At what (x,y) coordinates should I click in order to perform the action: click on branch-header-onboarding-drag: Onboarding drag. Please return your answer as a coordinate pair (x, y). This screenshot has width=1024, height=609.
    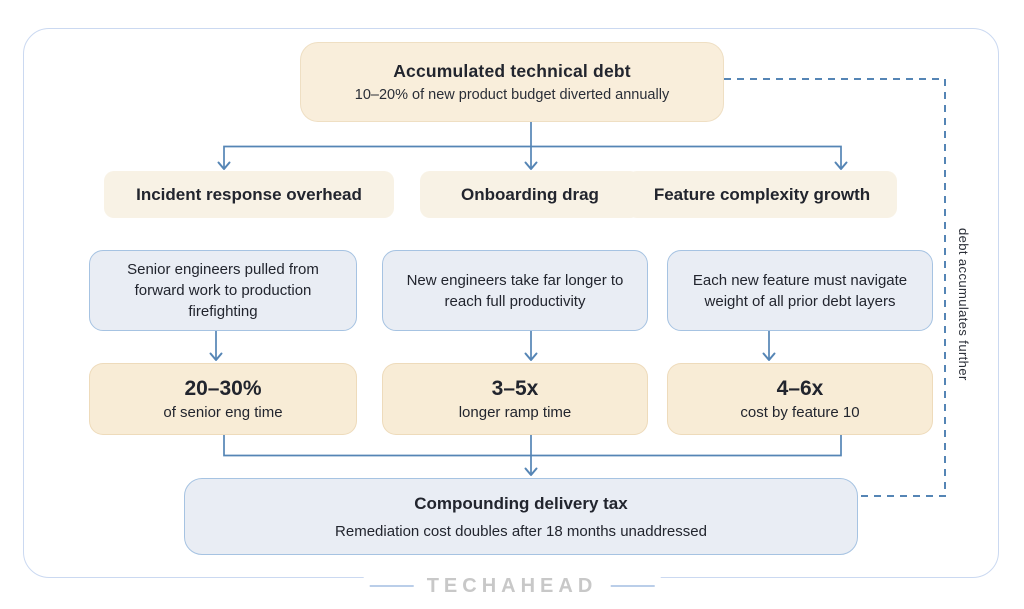
    Looking at the image, I should click on (530, 194).